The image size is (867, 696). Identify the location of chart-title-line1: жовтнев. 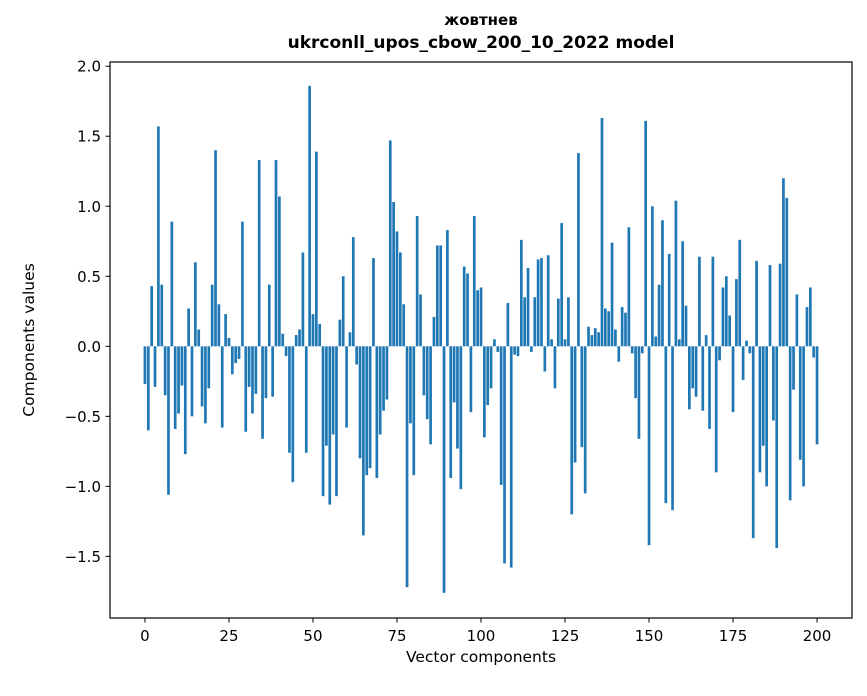
(481, 20).